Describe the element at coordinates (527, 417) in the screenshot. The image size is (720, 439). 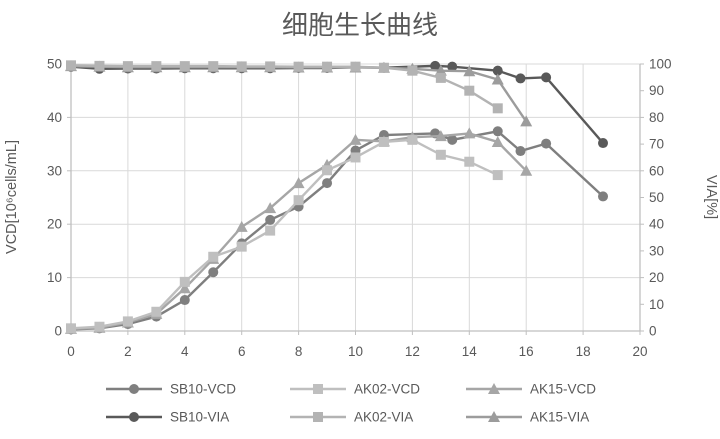
I see `legend-item-AK15-VIA: AK15-VIA` at that location.